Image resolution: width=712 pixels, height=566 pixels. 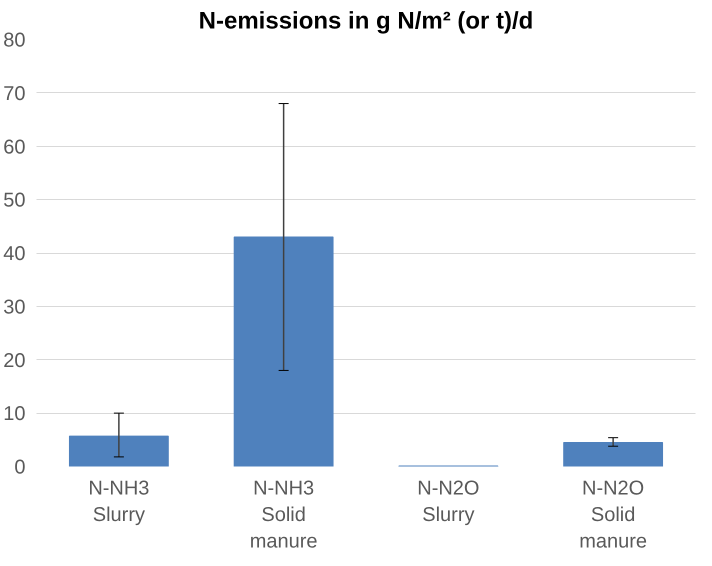 What do you see at coordinates (20, 467) in the screenshot?
I see `y-tick-label: 0` at bounding box center [20, 467].